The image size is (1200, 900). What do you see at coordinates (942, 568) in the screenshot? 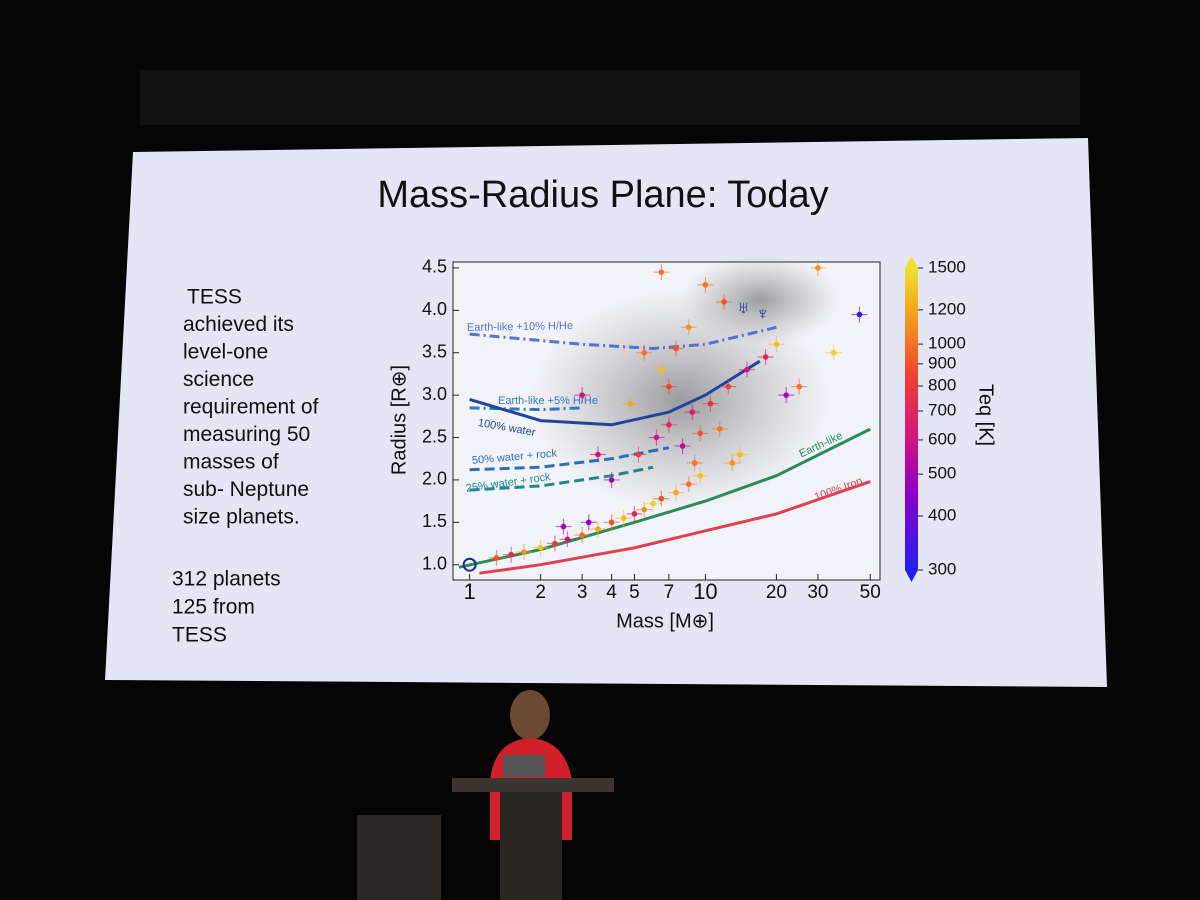
I see `colorbar-tick-label: 300` at bounding box center [942, 568].